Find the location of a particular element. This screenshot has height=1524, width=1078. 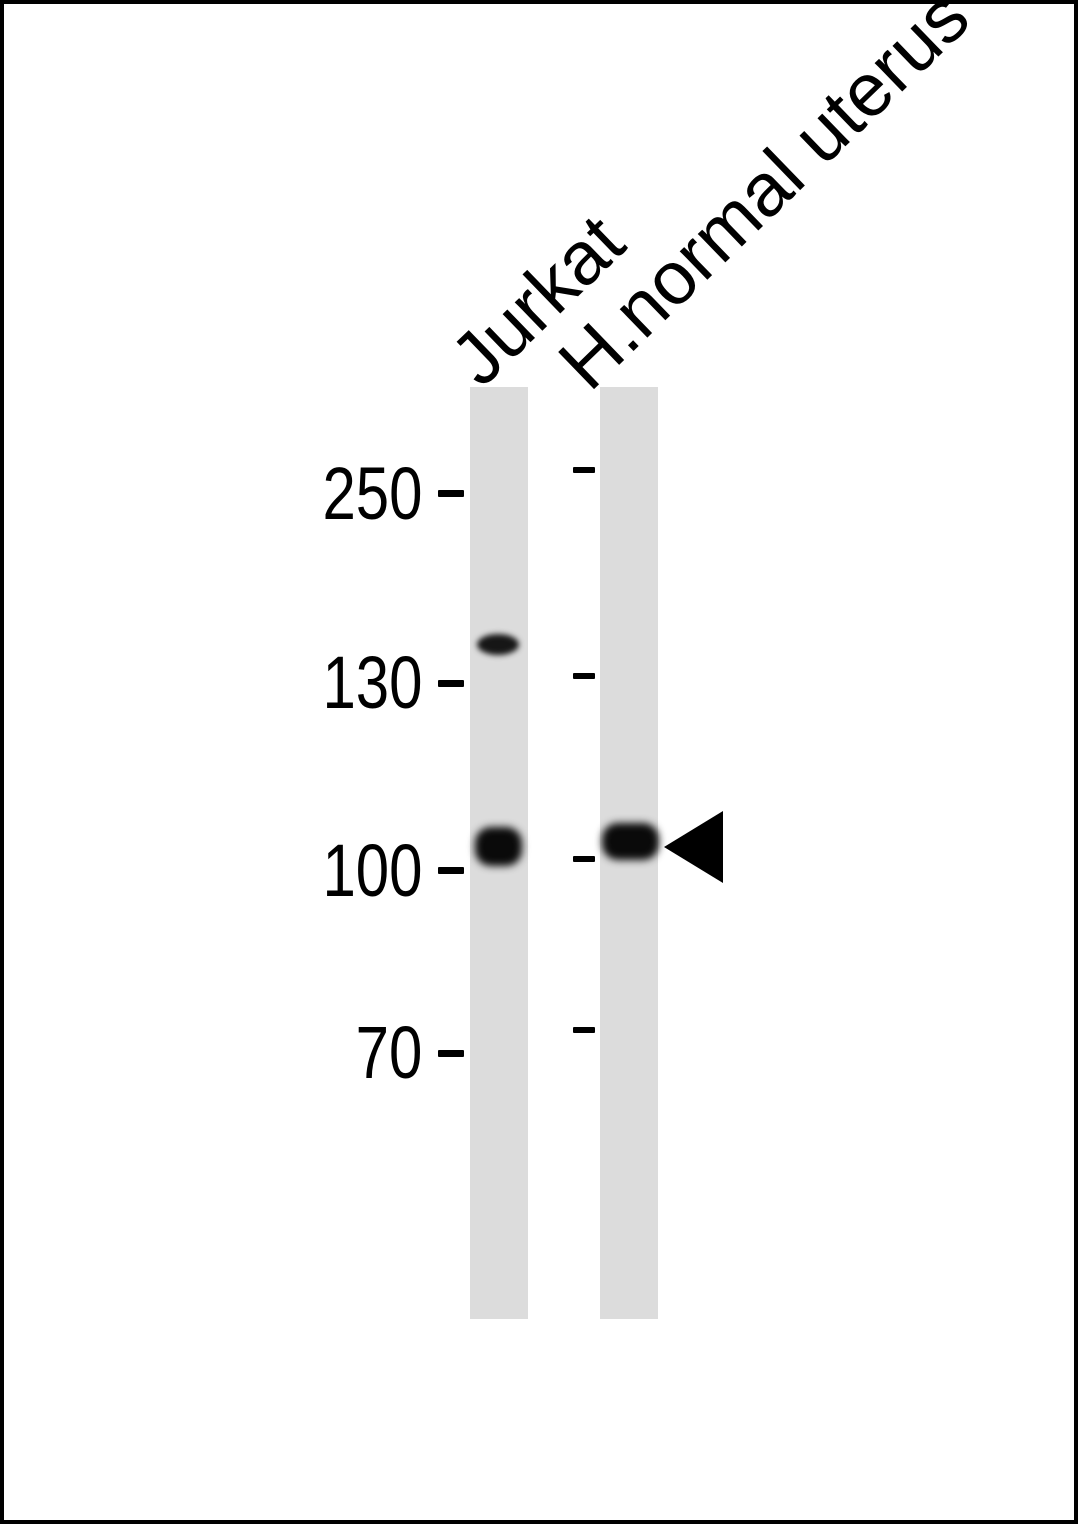

mw-label-100: 100 is located at coordinates (213, 871).